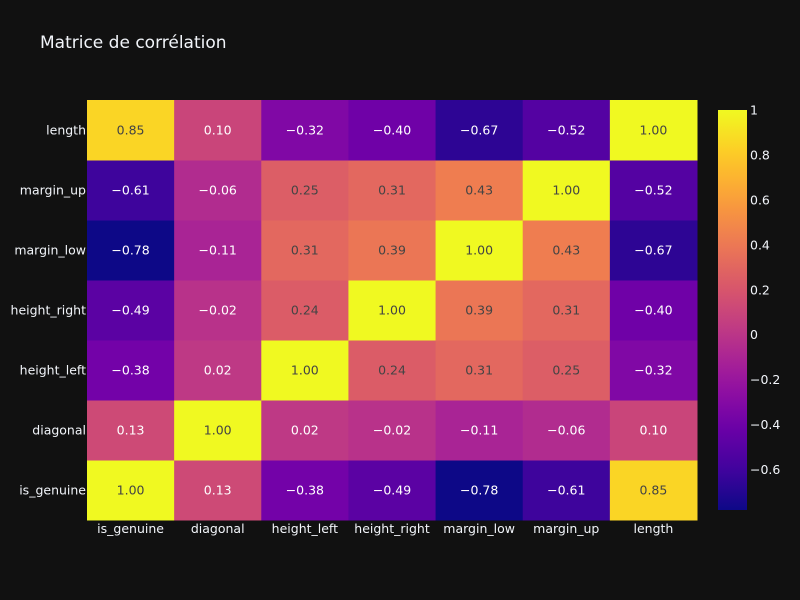  I want to click on heatmap-cell-is_genuine-diagonal, so click(218, 490).